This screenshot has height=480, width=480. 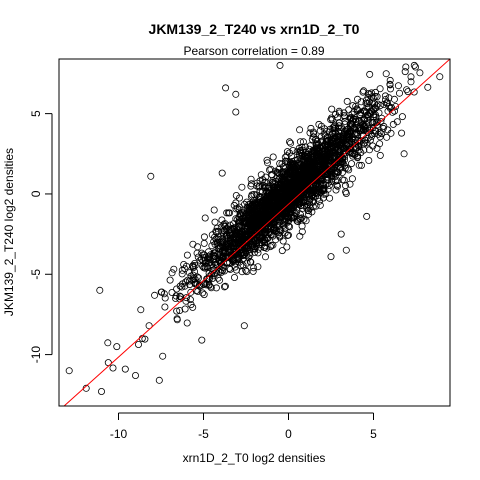 I want to click on y-axis-label: JKM139_2_T240 log2 densities, so click(x=9, y=232).